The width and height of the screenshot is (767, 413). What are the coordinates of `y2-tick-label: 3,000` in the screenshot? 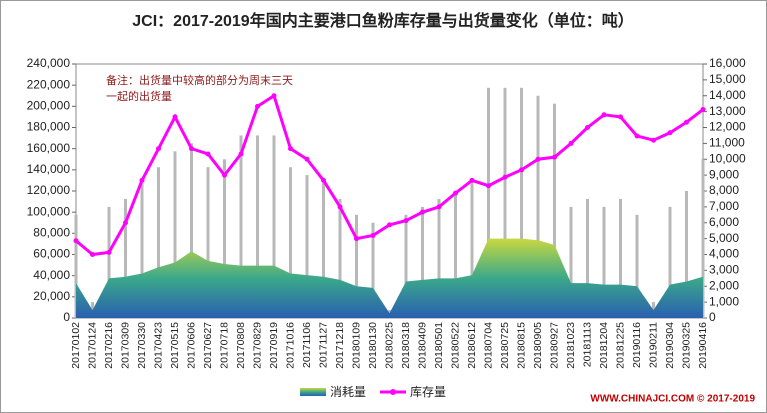 It's located at (724, 270).